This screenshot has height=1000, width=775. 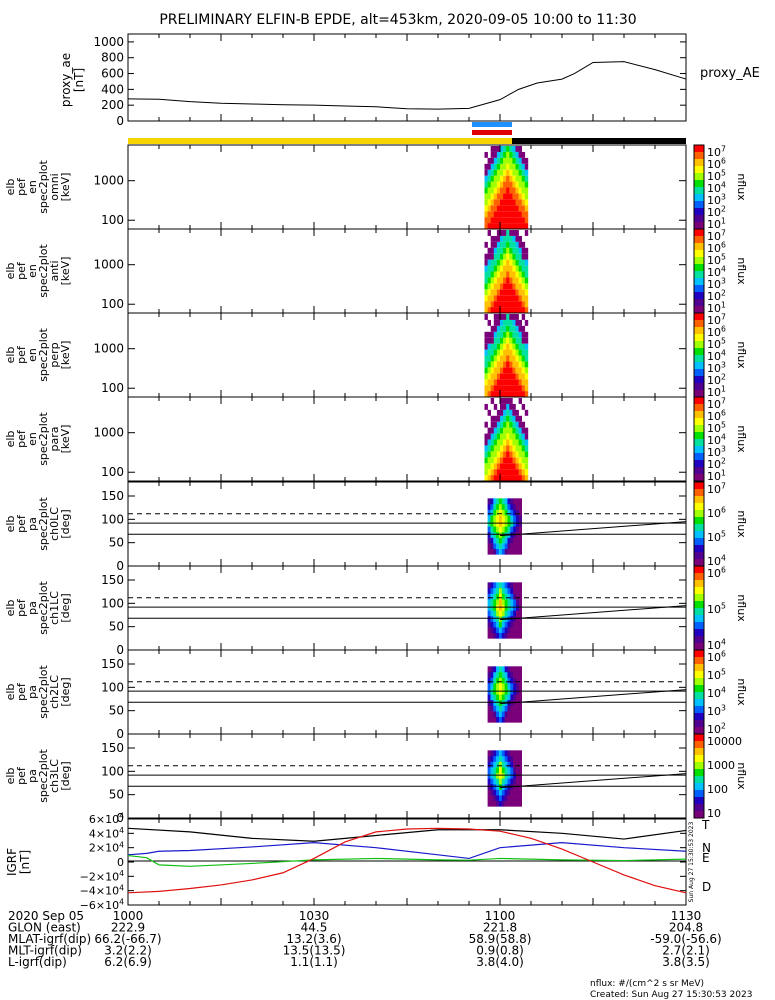 What do you see at coordinates (685, 939) in the screenshot?
I see `x-axis-row-value: -59.0(-56.6)` at bounding box center [685, 939].